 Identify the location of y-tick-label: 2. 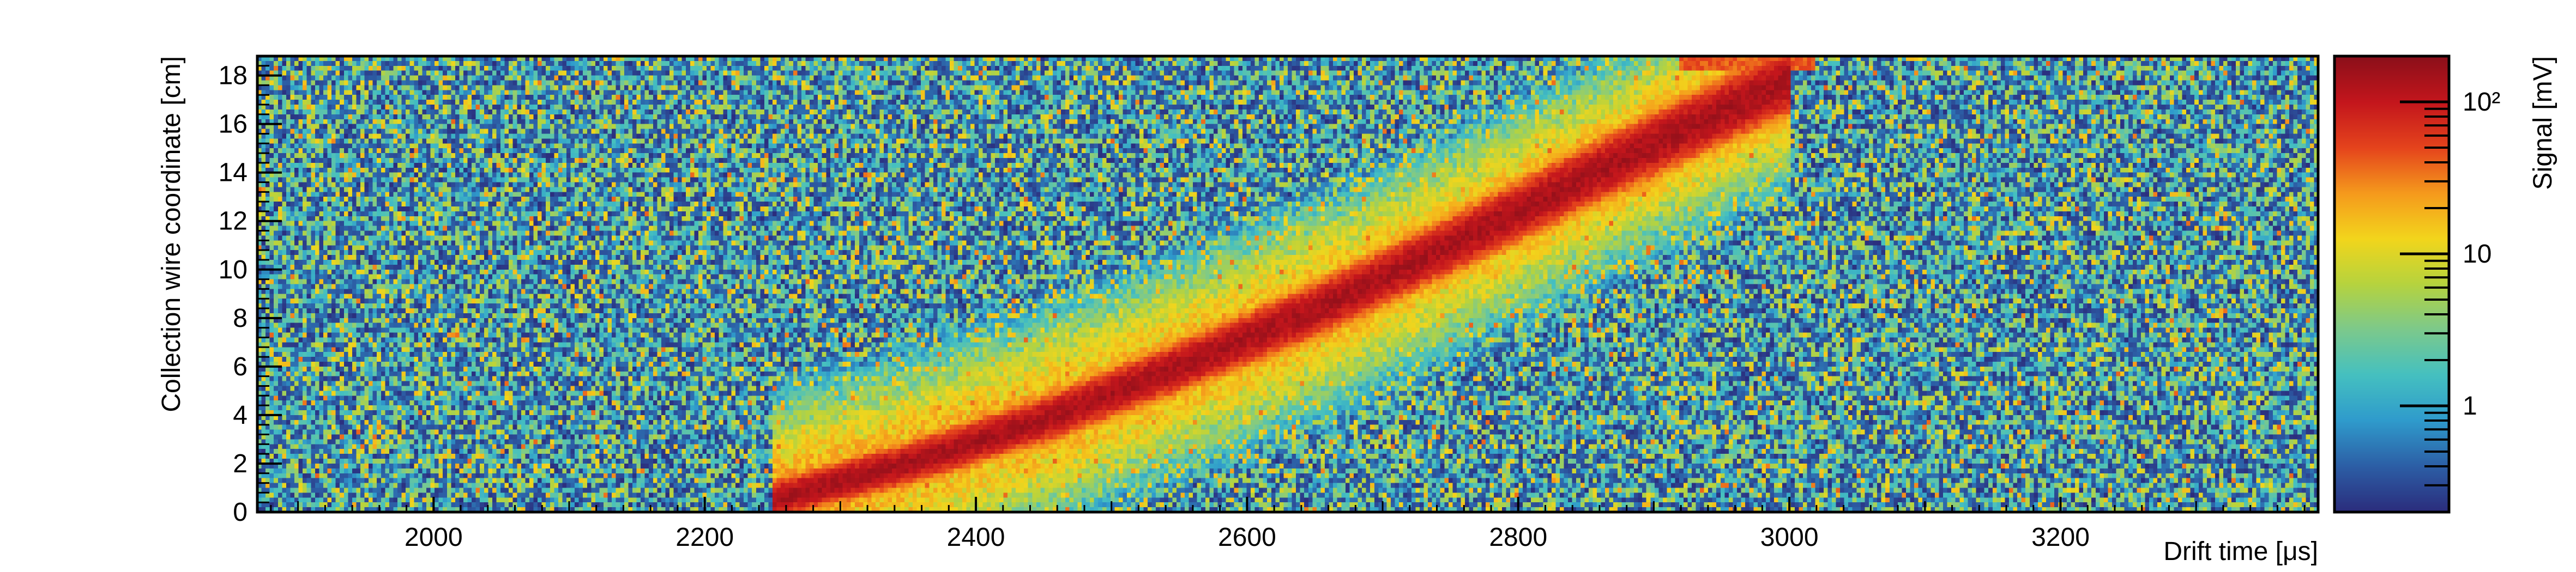
(241, 463).